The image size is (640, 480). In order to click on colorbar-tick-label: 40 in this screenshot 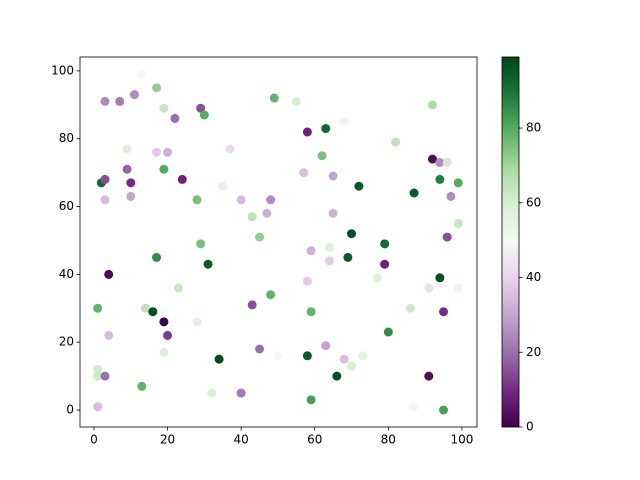, I will do `click(533, 277)`.